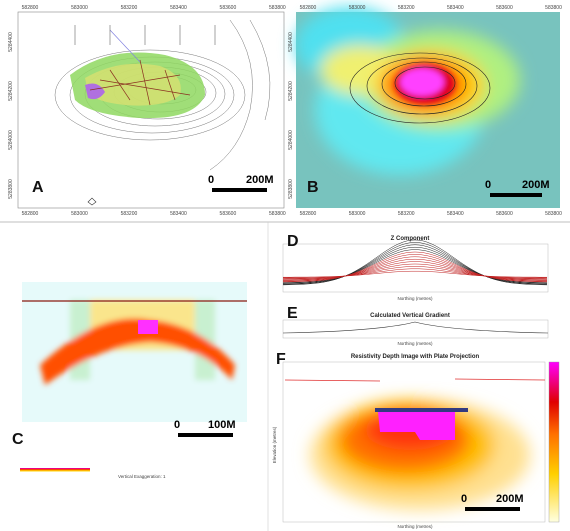 This screenshot has width=570, height=531. Describe the element at coordinates (133, 84) in the screenshot. I see `anomaly-yellow` at that location.